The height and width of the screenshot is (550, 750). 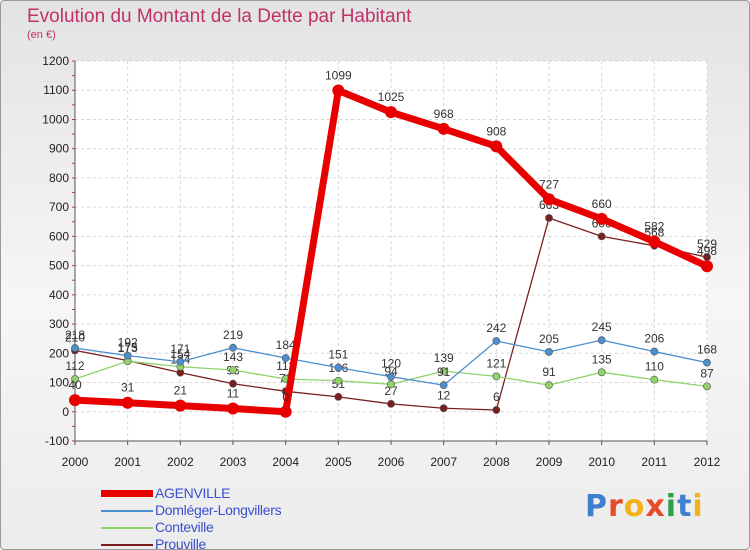 I want to click on x-tick-label: 2008, so click(x=496, y=462).